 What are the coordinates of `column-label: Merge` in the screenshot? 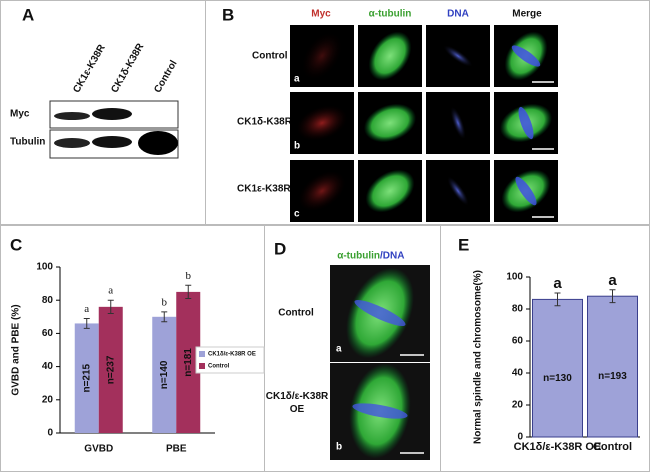 It's located at (527, 14).